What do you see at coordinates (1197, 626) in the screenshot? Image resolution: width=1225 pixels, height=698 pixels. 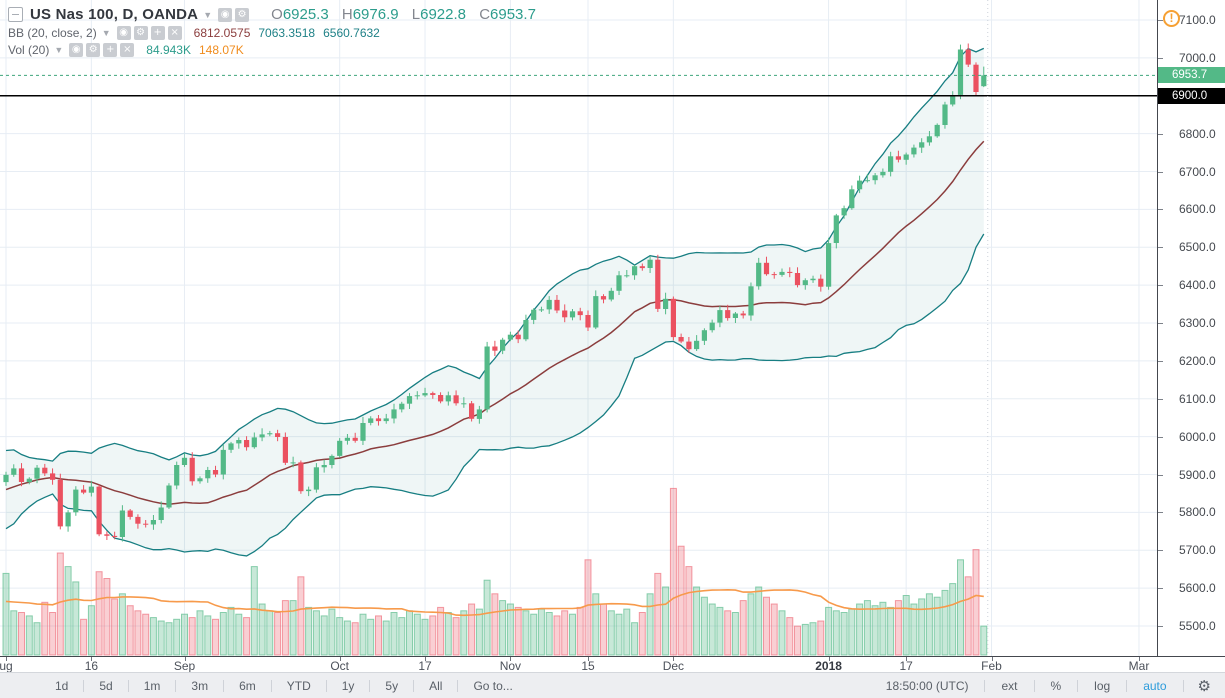 I see `price-tick-label: 5500.0` at bounding box center [1197, 626].